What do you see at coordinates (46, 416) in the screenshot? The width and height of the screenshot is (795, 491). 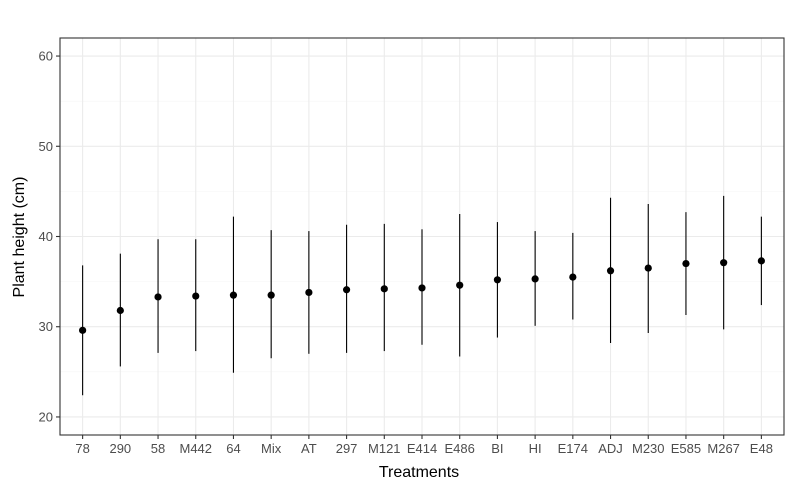 I see `y-tick-label: 20` at bounding box center [46, 416].